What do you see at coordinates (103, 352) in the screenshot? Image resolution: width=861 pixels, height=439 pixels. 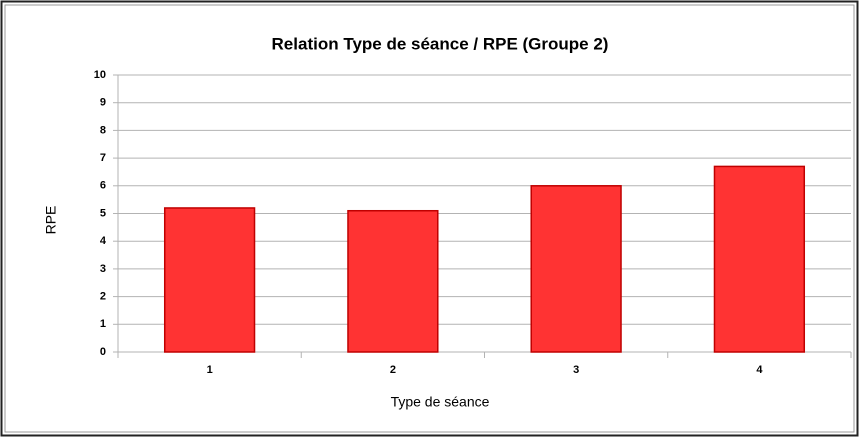 I see `y-tick-label: 0` at bounding box center [103, 352].